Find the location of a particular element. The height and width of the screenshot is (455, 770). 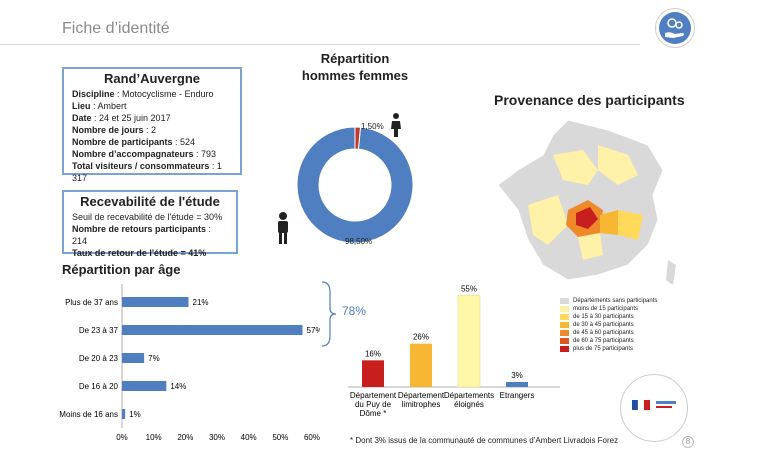

recevabilite-line2-value: : 214 is located at coordinates (142, 235).